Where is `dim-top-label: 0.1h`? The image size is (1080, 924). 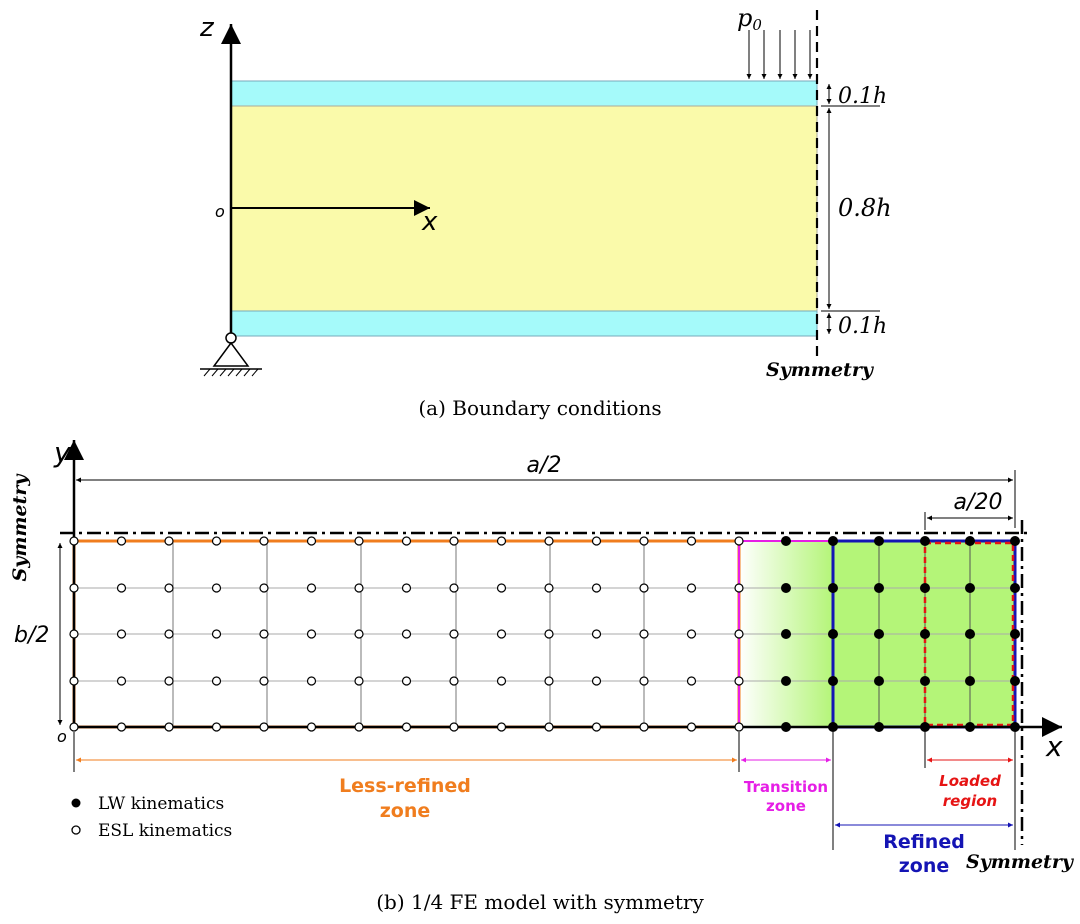
dim-top-label: 0.1h is located at coordinates (862, 96).